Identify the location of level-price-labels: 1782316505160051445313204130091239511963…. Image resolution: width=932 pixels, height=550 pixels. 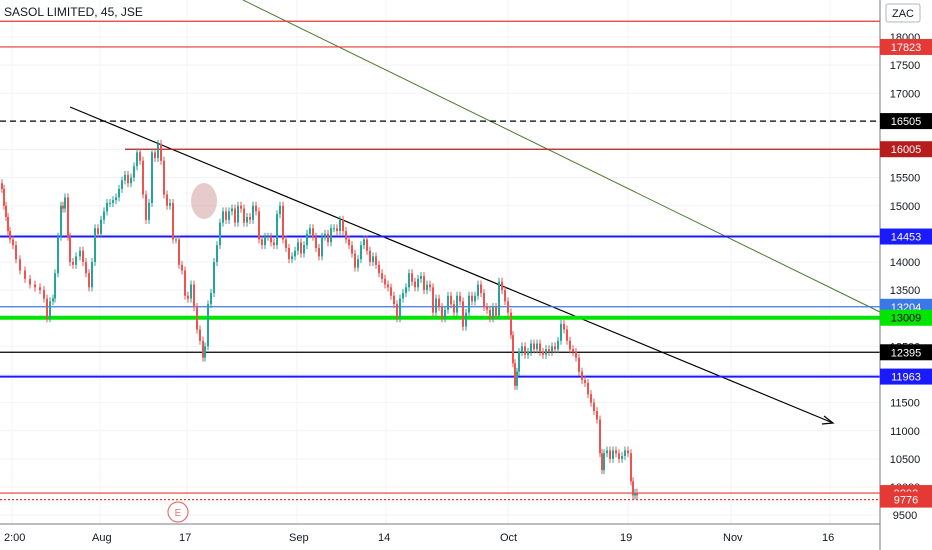
(906, 273).